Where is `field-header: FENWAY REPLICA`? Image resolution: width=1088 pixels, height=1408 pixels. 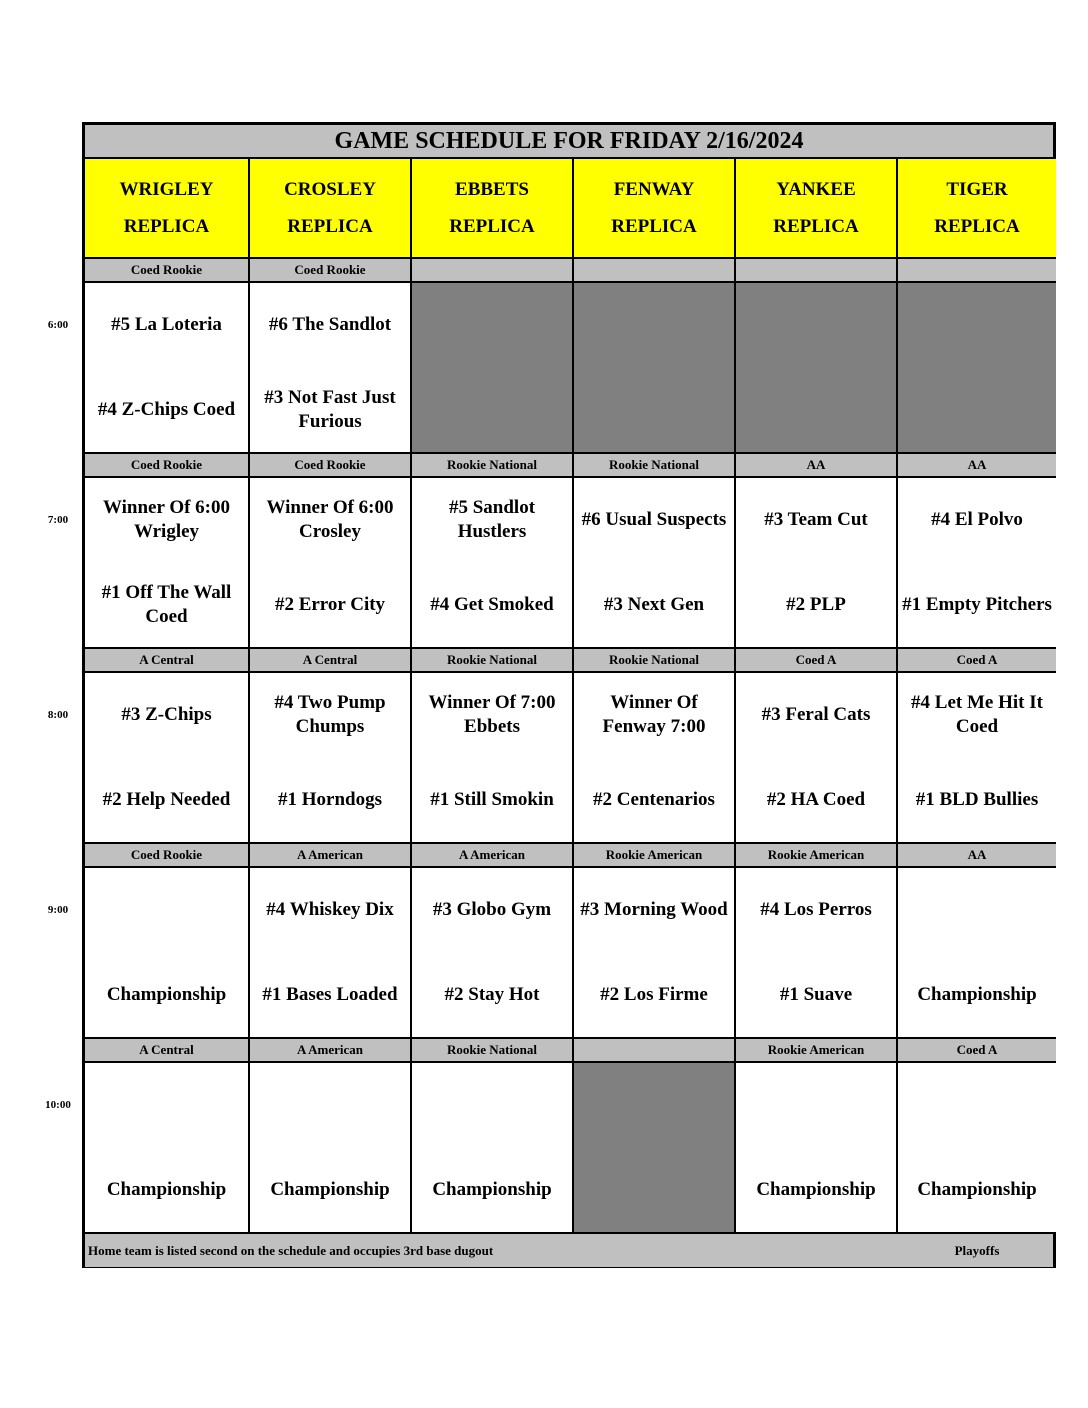
field-header: FENWAY REPLICA is located at coordinates (654, 208).